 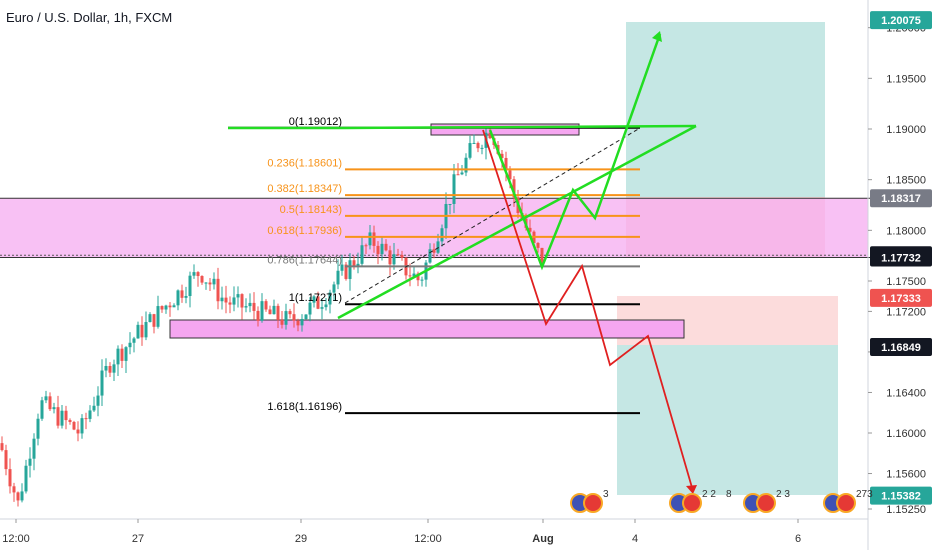 What do you see at coordinates (906, 282) in the screenshot?
I see `y-tick-label: 1.17500` at bounding box center [906, 282].